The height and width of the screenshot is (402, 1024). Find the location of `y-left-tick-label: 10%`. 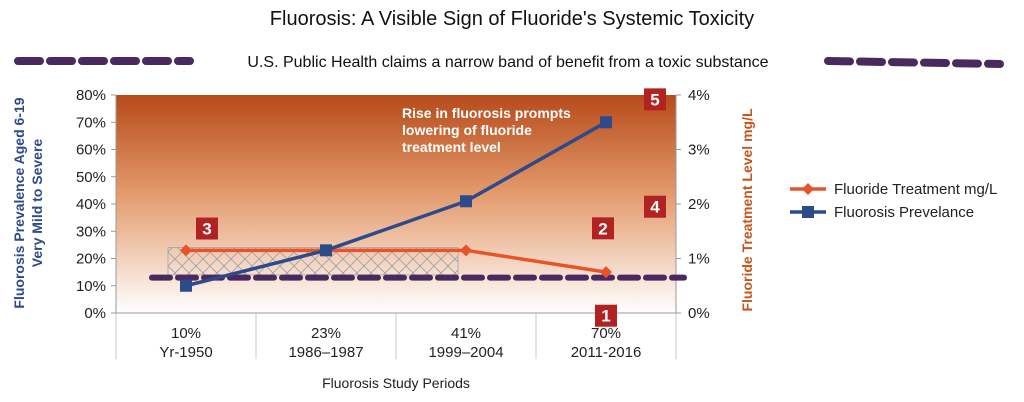

y-left-tick-label: 10% is located at coordinates (91, 286).